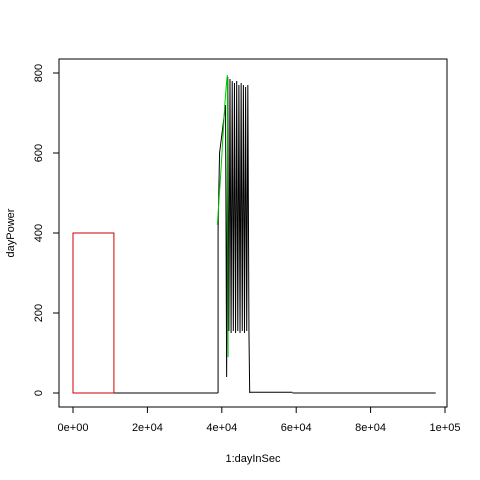 The width and height of the screenshot is (480, 480). I want to click on y-tick-label: 600, so click(39, 153).